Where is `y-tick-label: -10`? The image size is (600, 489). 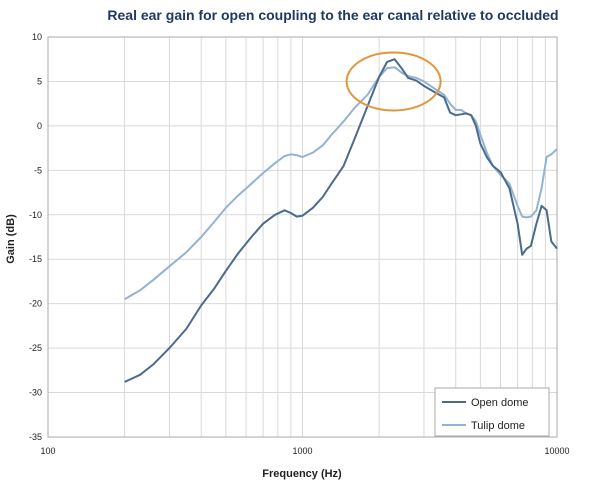
y-tick-label: -10 is located at coordinates (35, 215).